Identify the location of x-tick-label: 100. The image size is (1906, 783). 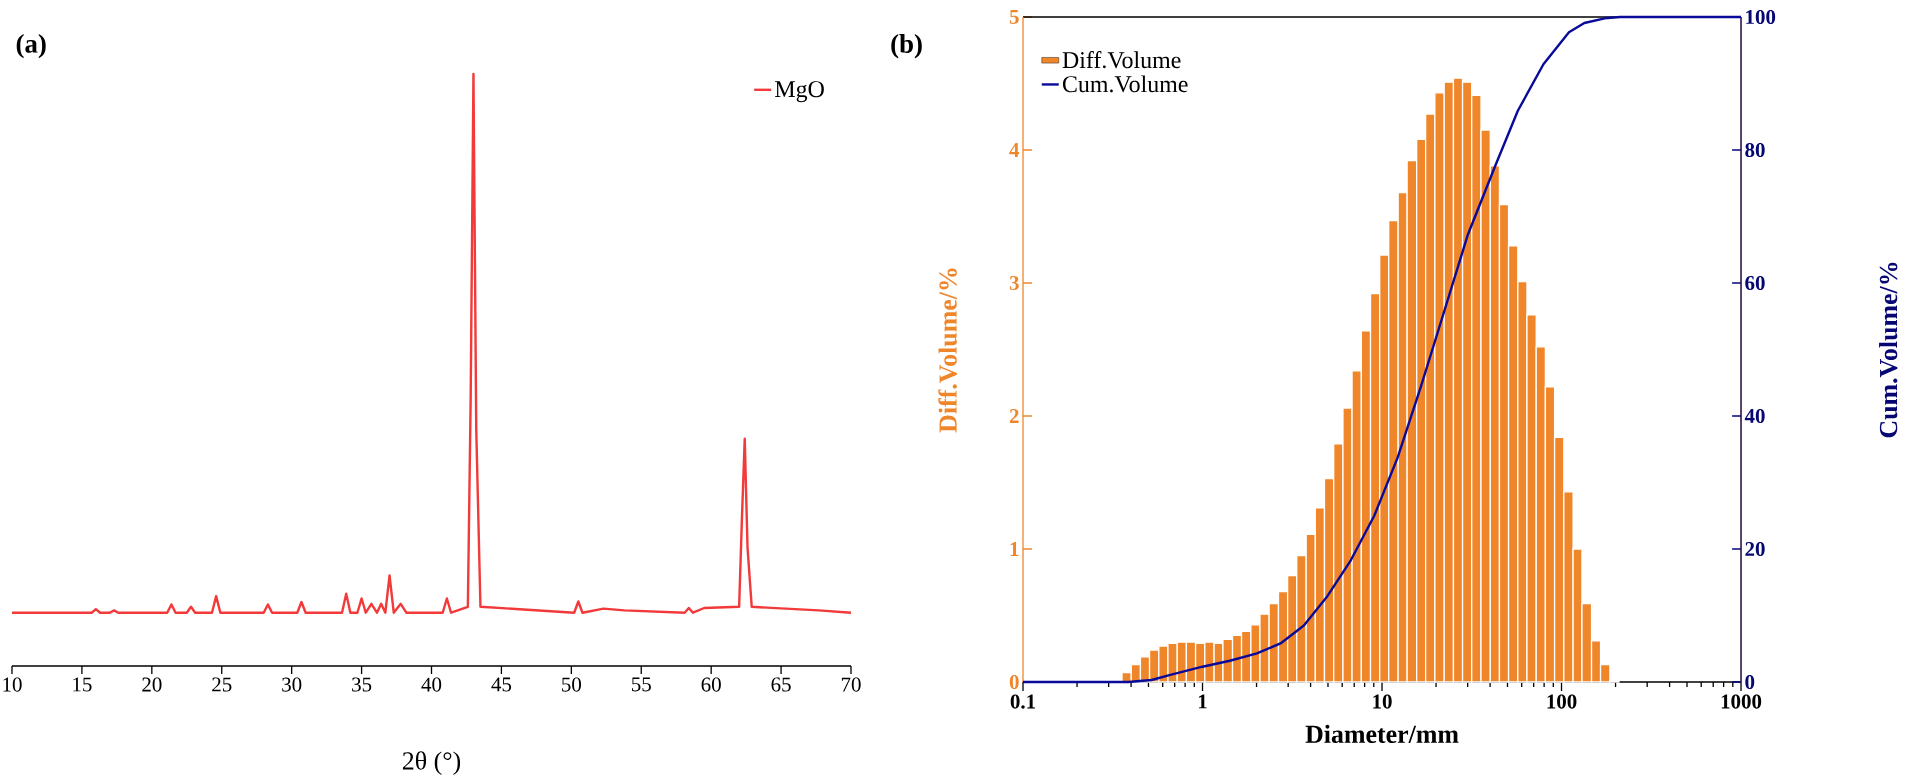
(1562, 701).